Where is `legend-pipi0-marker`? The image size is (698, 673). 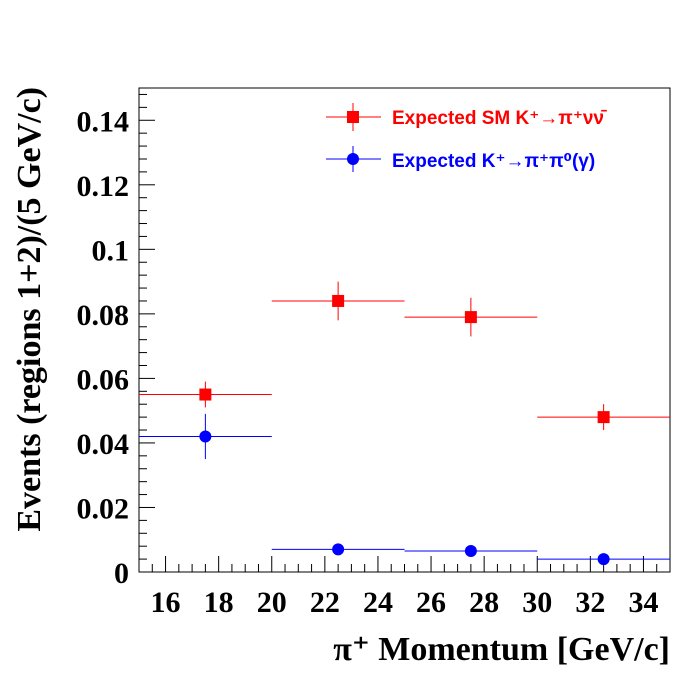
legend-pipi0-marker is located at coordinates (353, 159).